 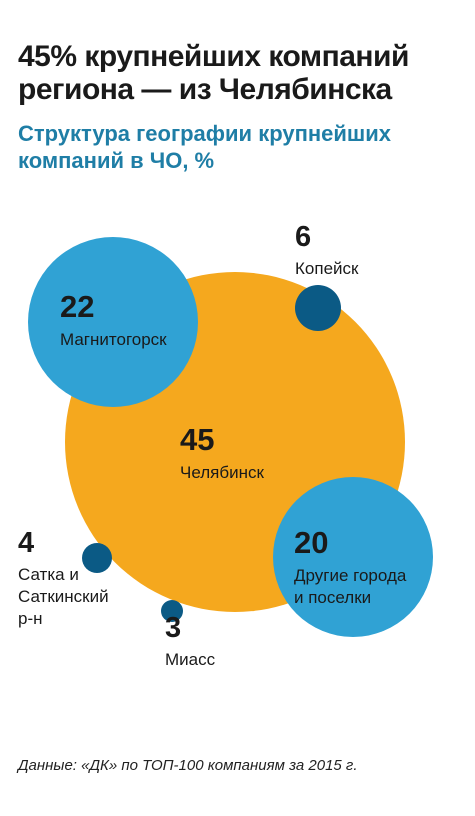 I want to click on bubble-value-2: 20, so click(x=311, y=542).